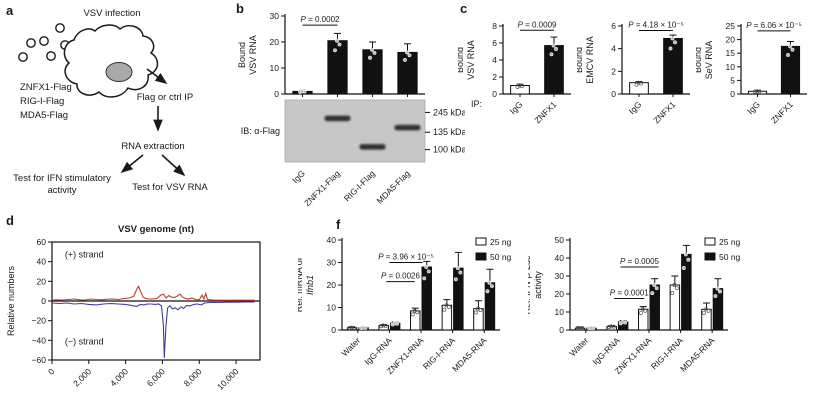 The width and height of the screenshot is (813, 400). I want to click on rna-extraction-label: RNA extraction, so click(152, 146).